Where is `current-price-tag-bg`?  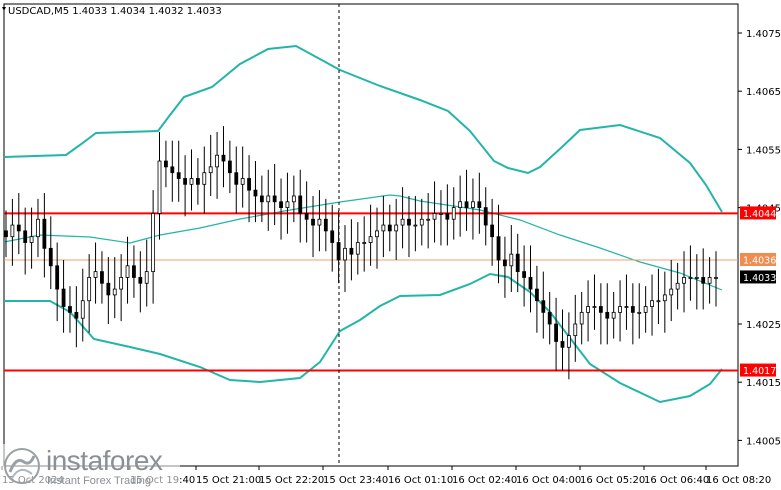 current-price-tag-bg is located at coordinates (758, 277).